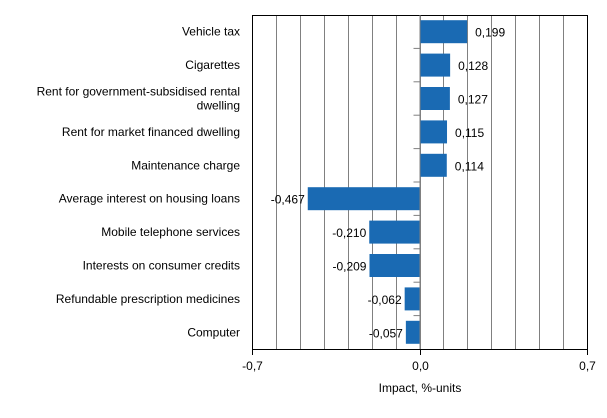 This screenshot has width=607, height=418. I want to click on category-label: Cigarettes, so click(212, 65).